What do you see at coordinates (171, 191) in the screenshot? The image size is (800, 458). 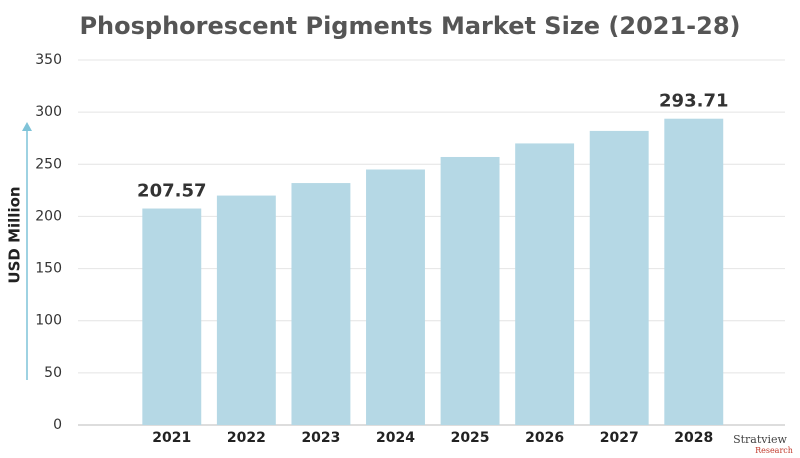 I see `data-label: 207.57` at bounding box center [171, 191].